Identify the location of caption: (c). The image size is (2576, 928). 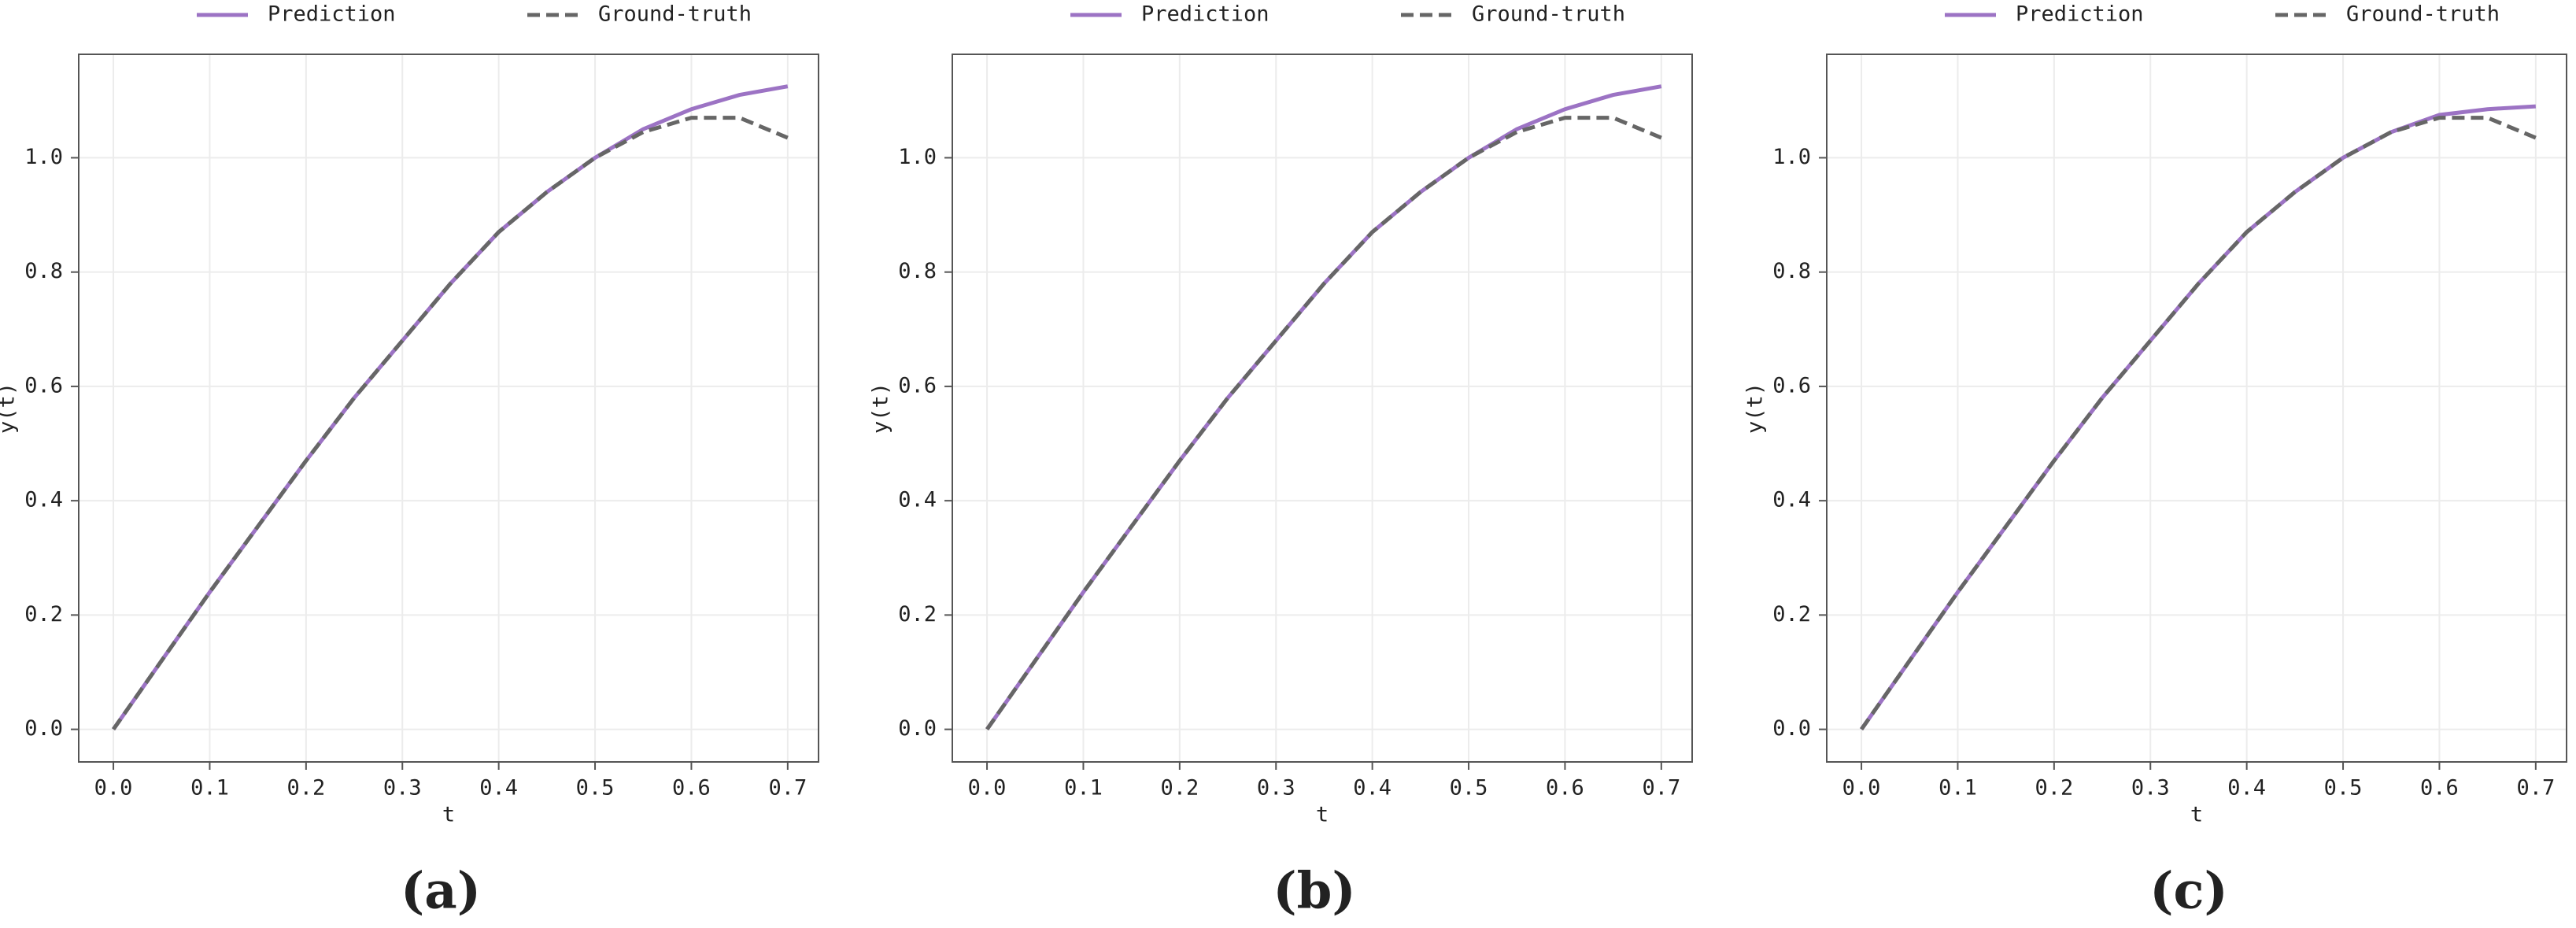
(2188, 891).